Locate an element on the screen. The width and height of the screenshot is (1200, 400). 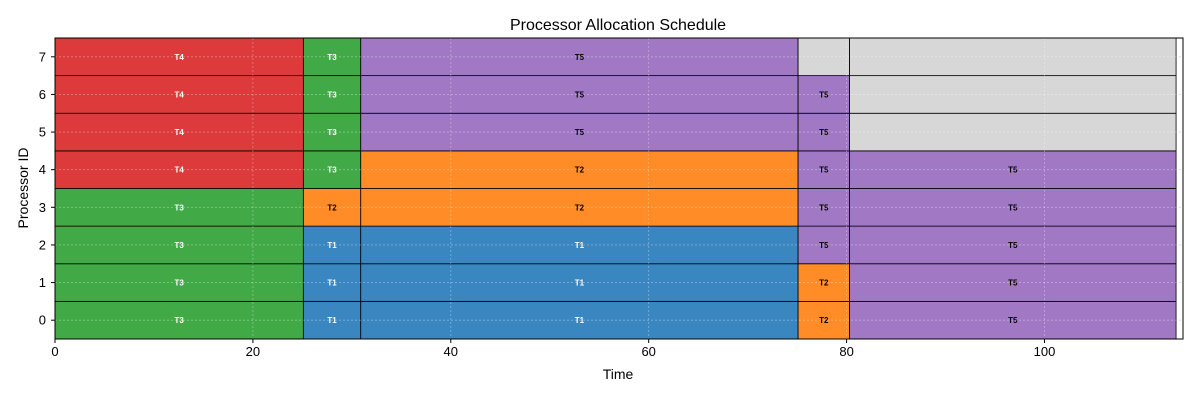
x-tick-label: 20 is located at coordinates (253, 351).